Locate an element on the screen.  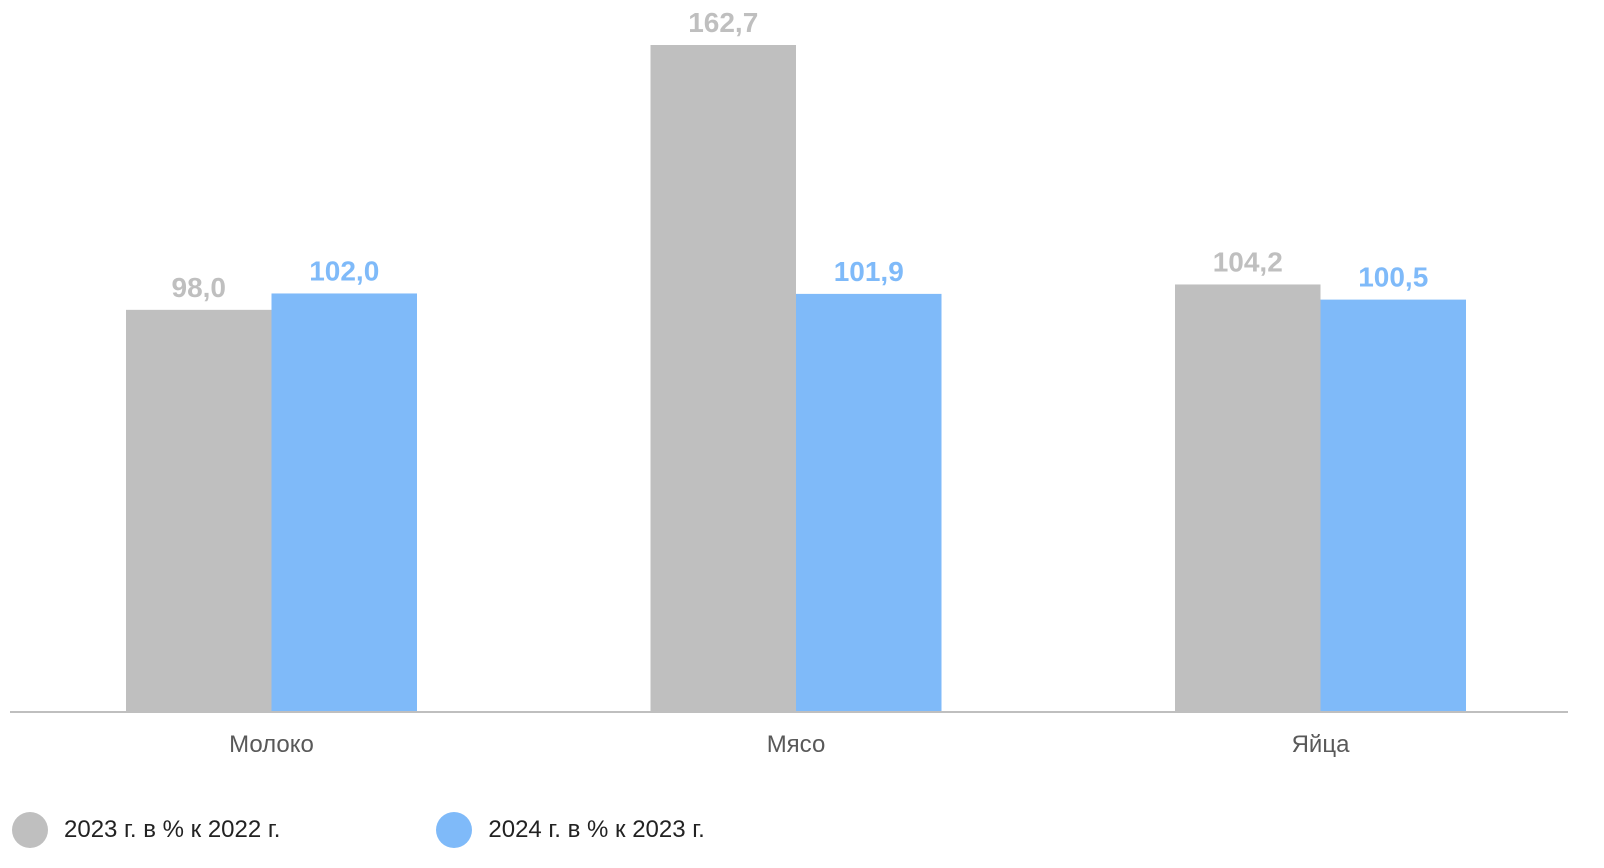
category-labels-layer: Молоко Мясо Яйца is located at coordinates (789, 744).